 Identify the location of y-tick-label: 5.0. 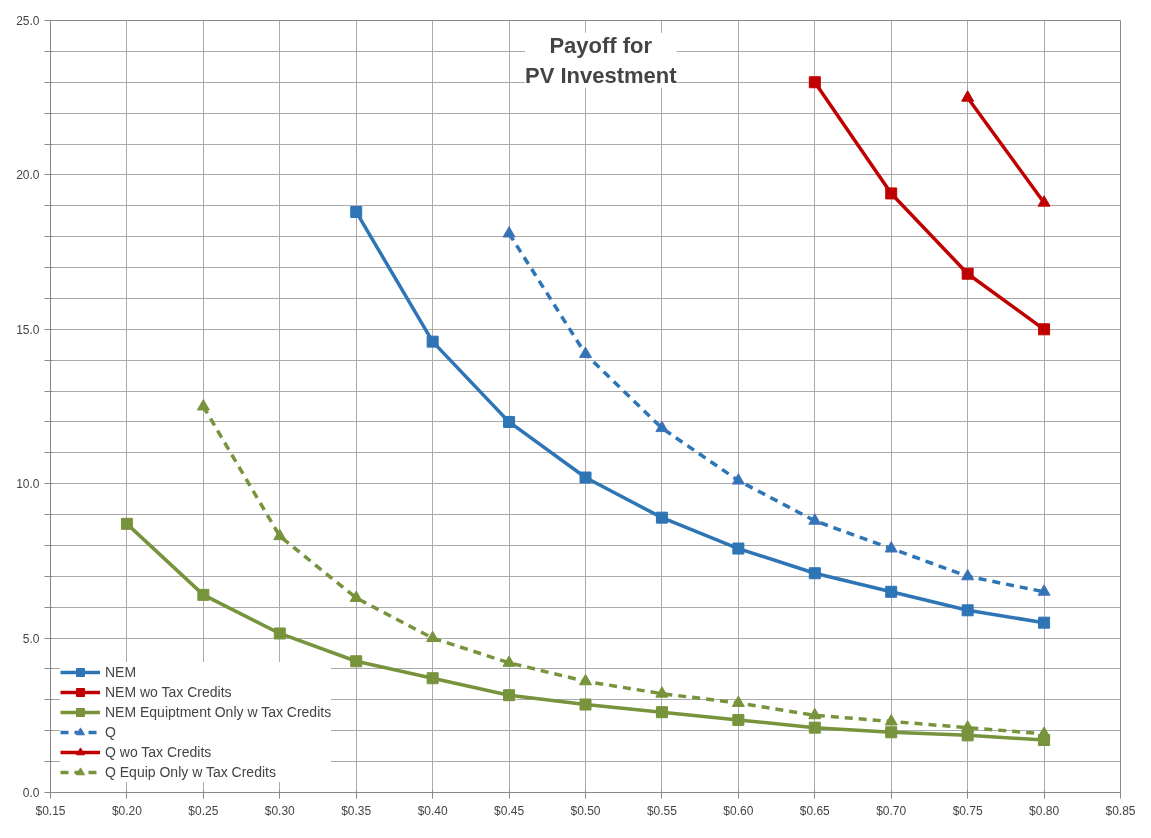
(31, 638).